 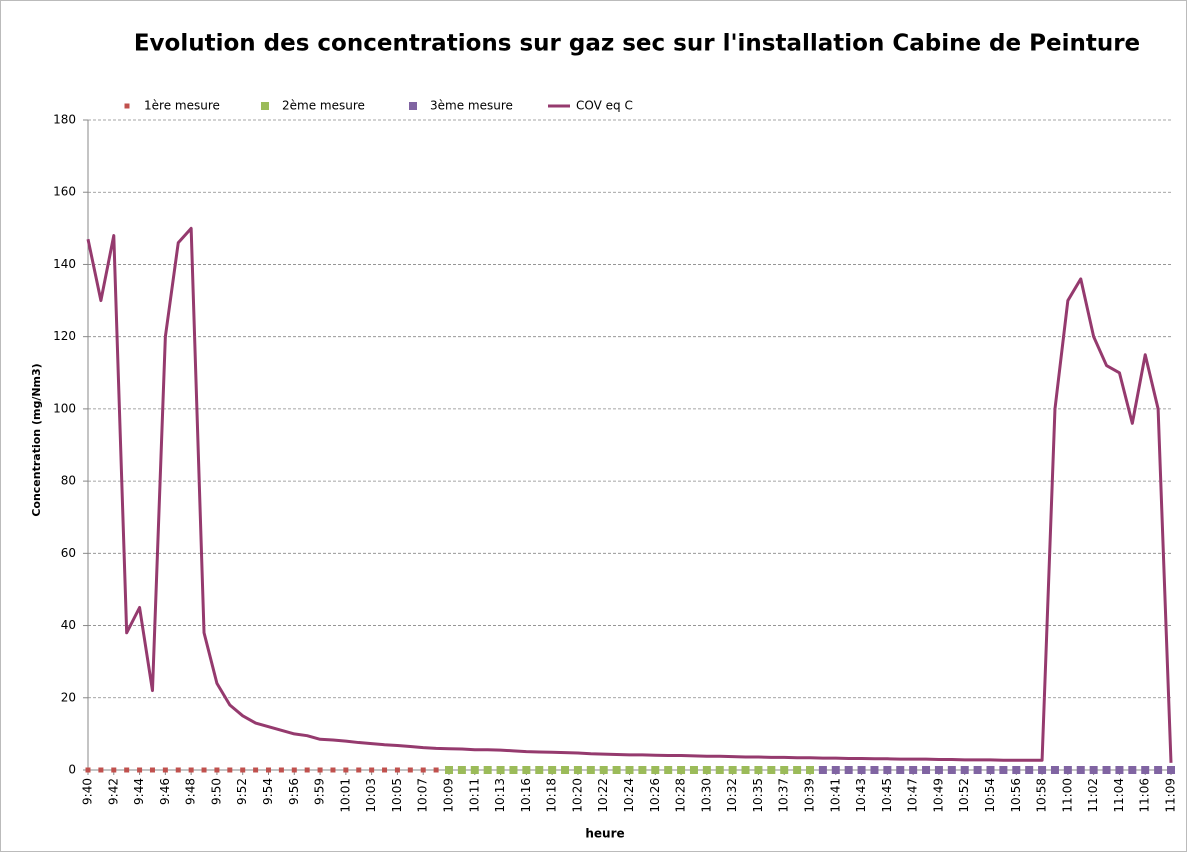 What do you see at coordinates (577, 795) in the screenshot?
I see `x-tick-label: 10:20` at bounding box center [577, 795].